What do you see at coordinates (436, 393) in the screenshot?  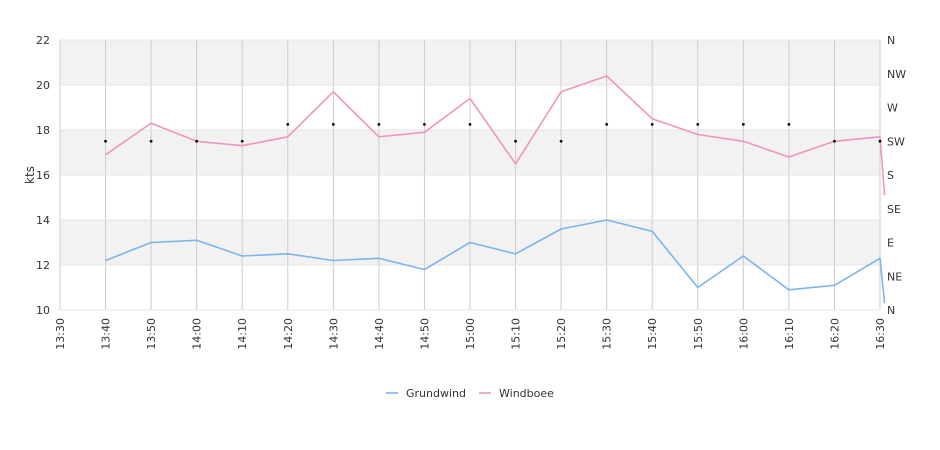 I see `legend-label-grundwind: Grundwind` at bounding box center [436, 393].